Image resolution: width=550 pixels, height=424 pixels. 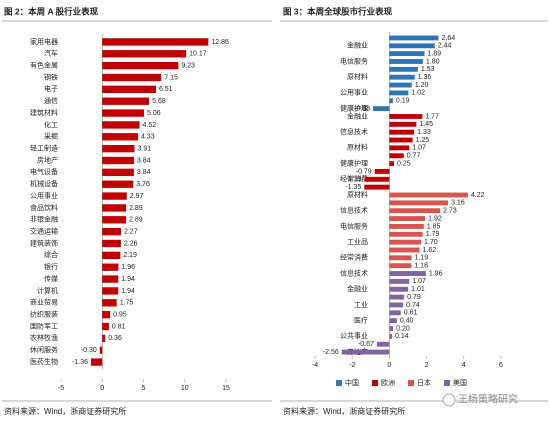 I want to click on value-label: 2.64, so click(x=449, y=38).